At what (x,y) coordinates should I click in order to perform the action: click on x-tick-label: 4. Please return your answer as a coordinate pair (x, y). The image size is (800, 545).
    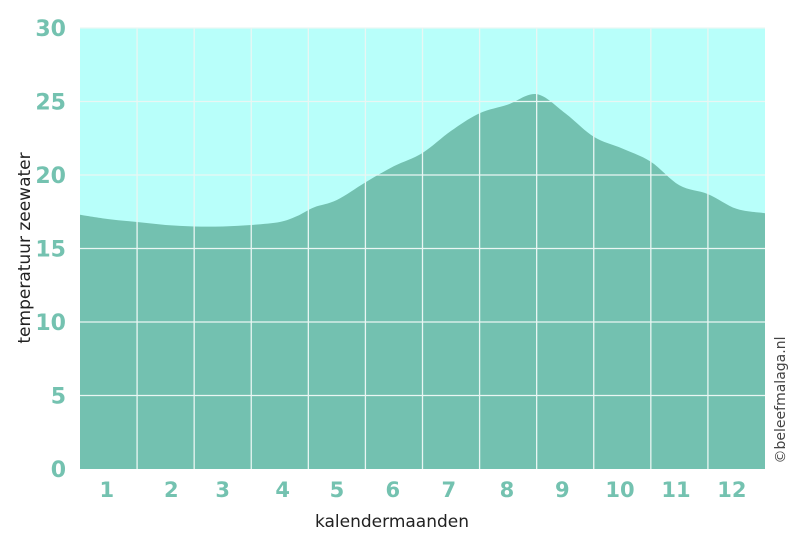
    Looking at the image, I should click on (282, 490).